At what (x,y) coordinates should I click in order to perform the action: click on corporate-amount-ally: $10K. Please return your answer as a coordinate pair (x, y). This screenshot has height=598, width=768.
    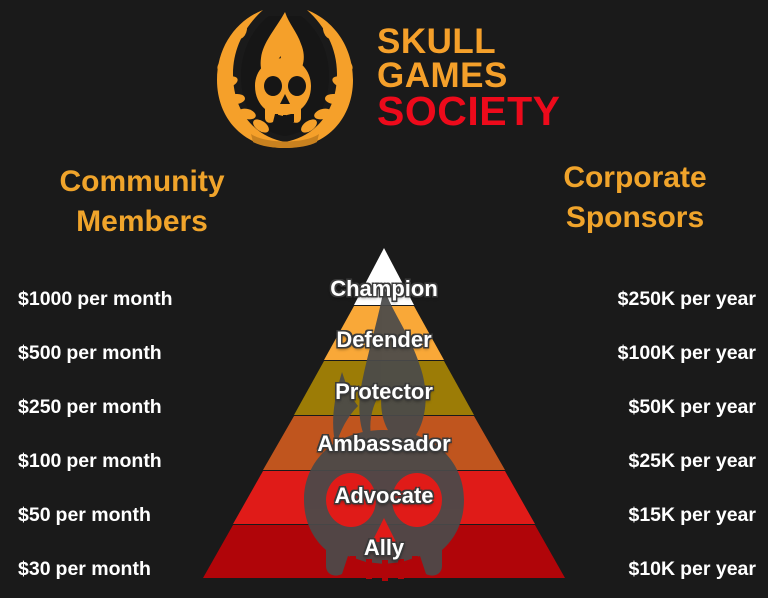
    Looking at the image, I should click on (652, 568).